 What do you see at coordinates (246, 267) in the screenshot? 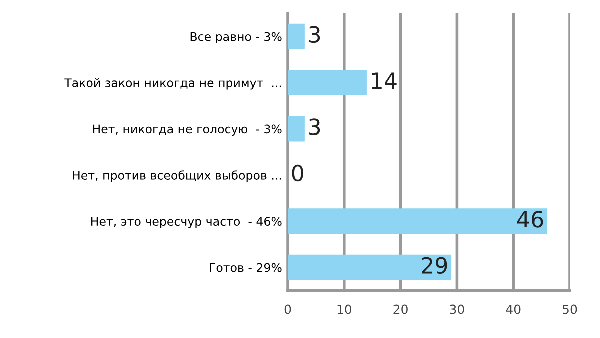
I see `y-tick-label: Готов - 29%` at bounding box center [246, 267].